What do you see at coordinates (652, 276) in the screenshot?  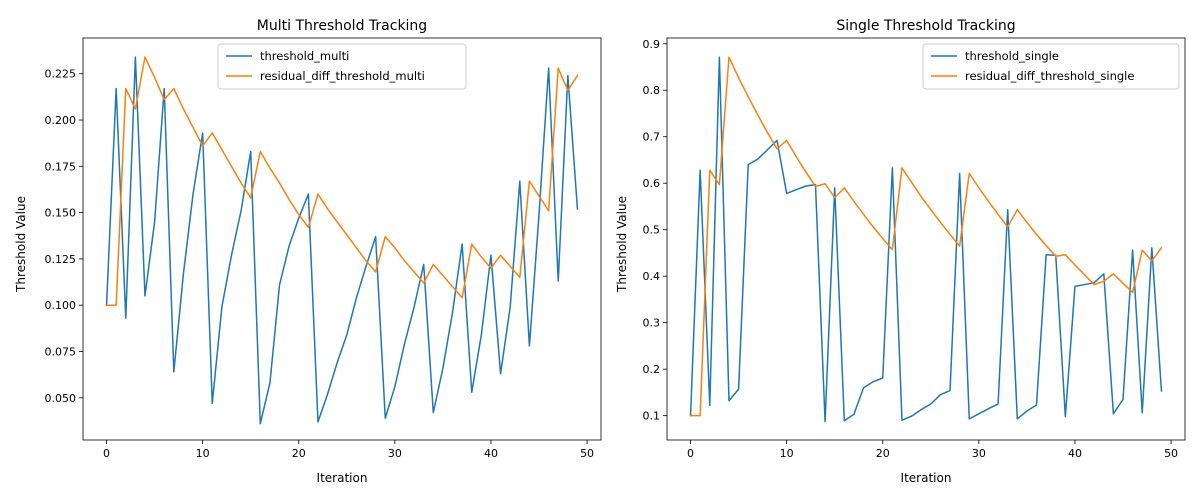 I see `y-tick-label: 0.4` at bounding box center [652, 276].